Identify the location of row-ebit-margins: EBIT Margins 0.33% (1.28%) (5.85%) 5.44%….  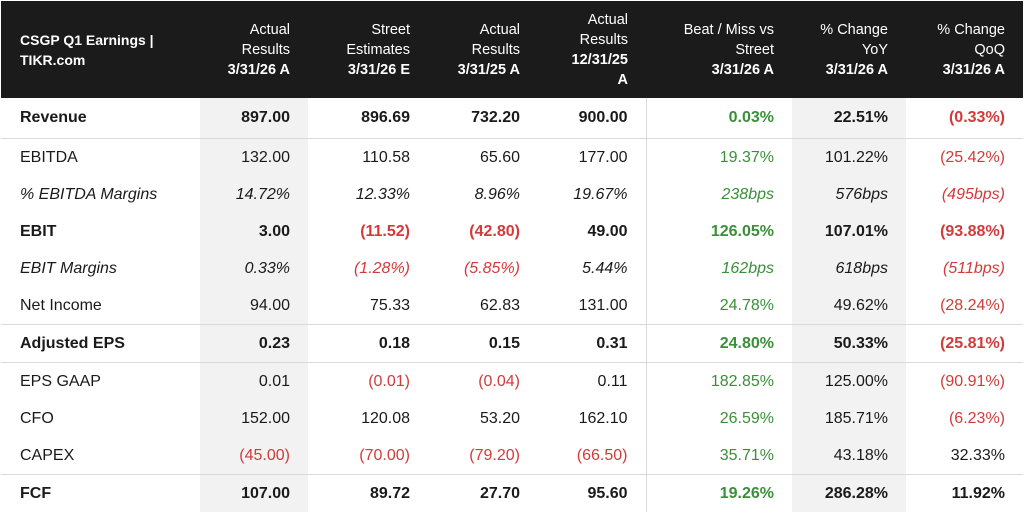
(512, 268).